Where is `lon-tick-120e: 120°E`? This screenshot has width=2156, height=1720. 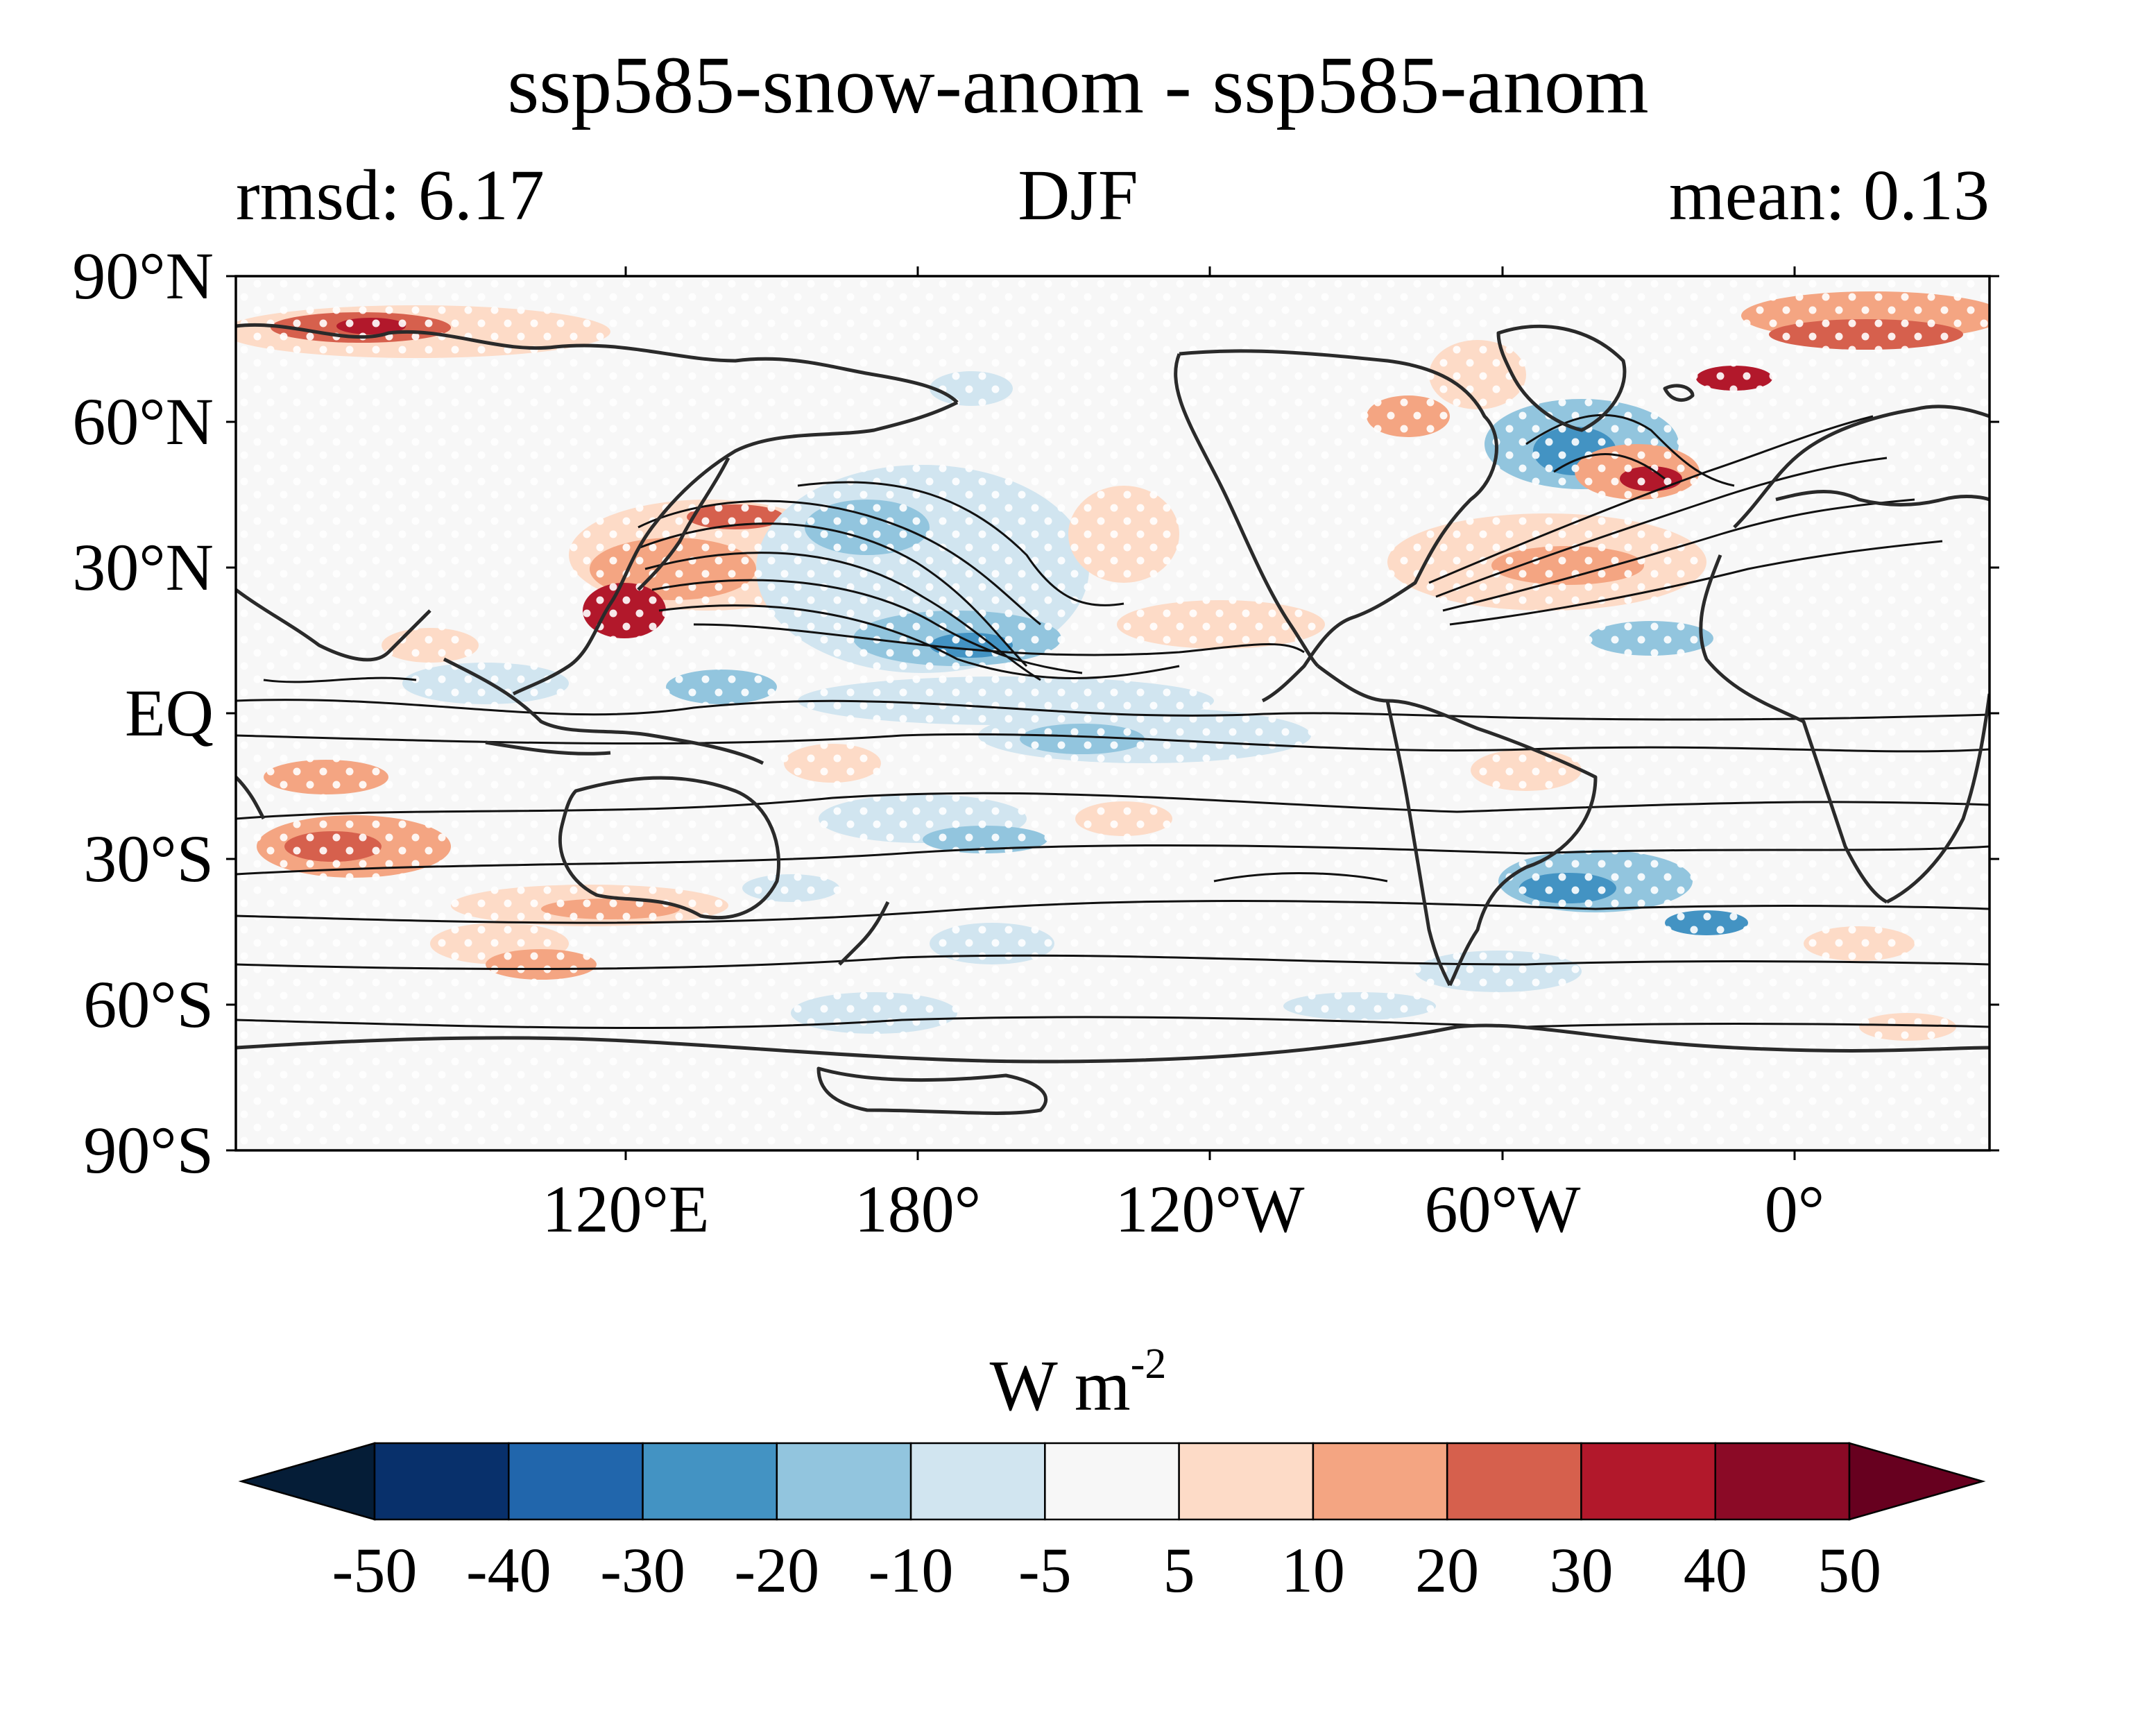
lon-tick-120e: 120°E is located at coordinates (626, 1209).